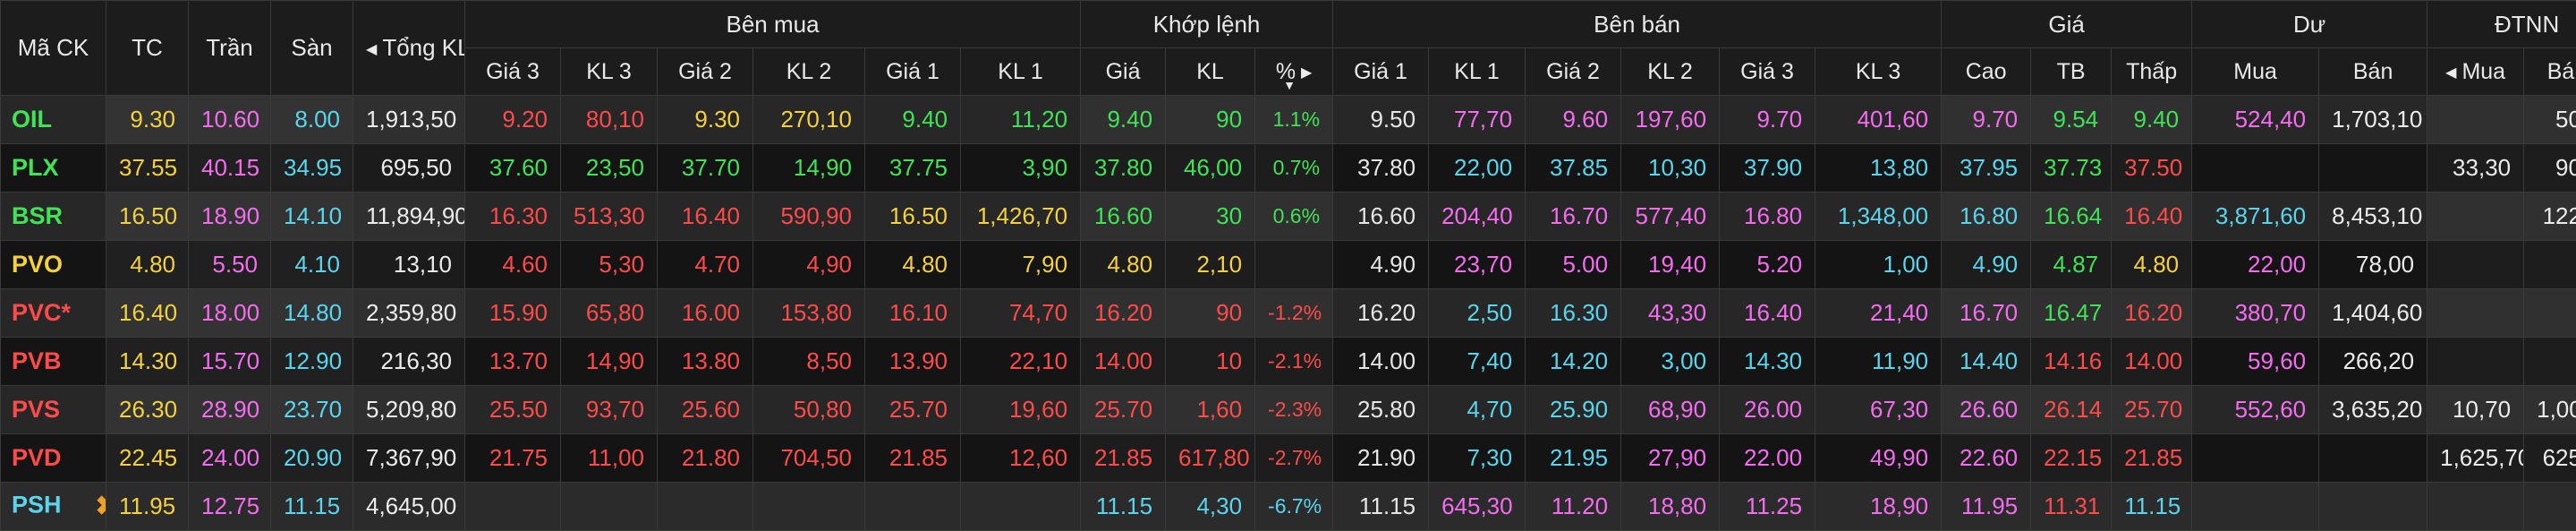  Describe the element at coordinates (2475, 72) in the screenshot. I see `col-header-foreign-buy: ◀Mua` at that location.